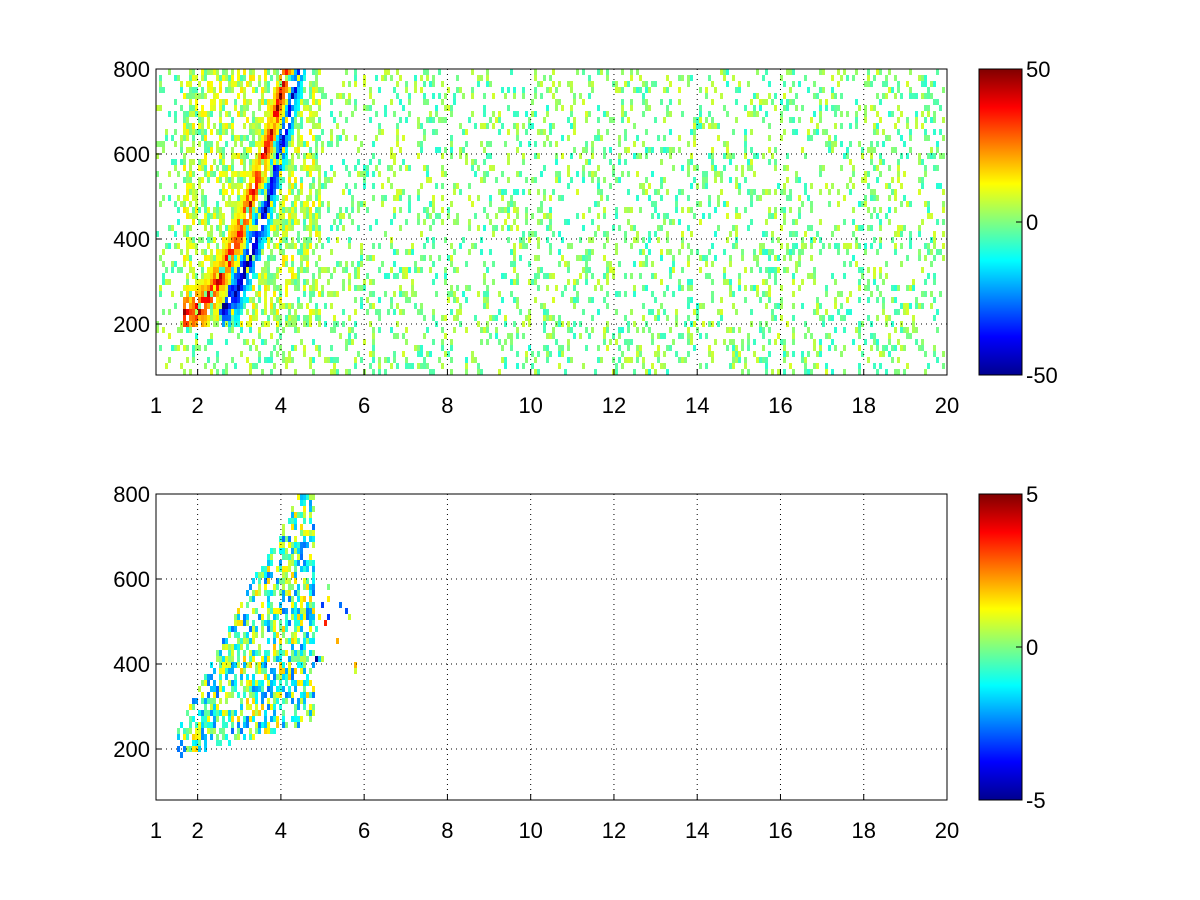  I want to click on x-tick-label: 18, so click(863, 830).